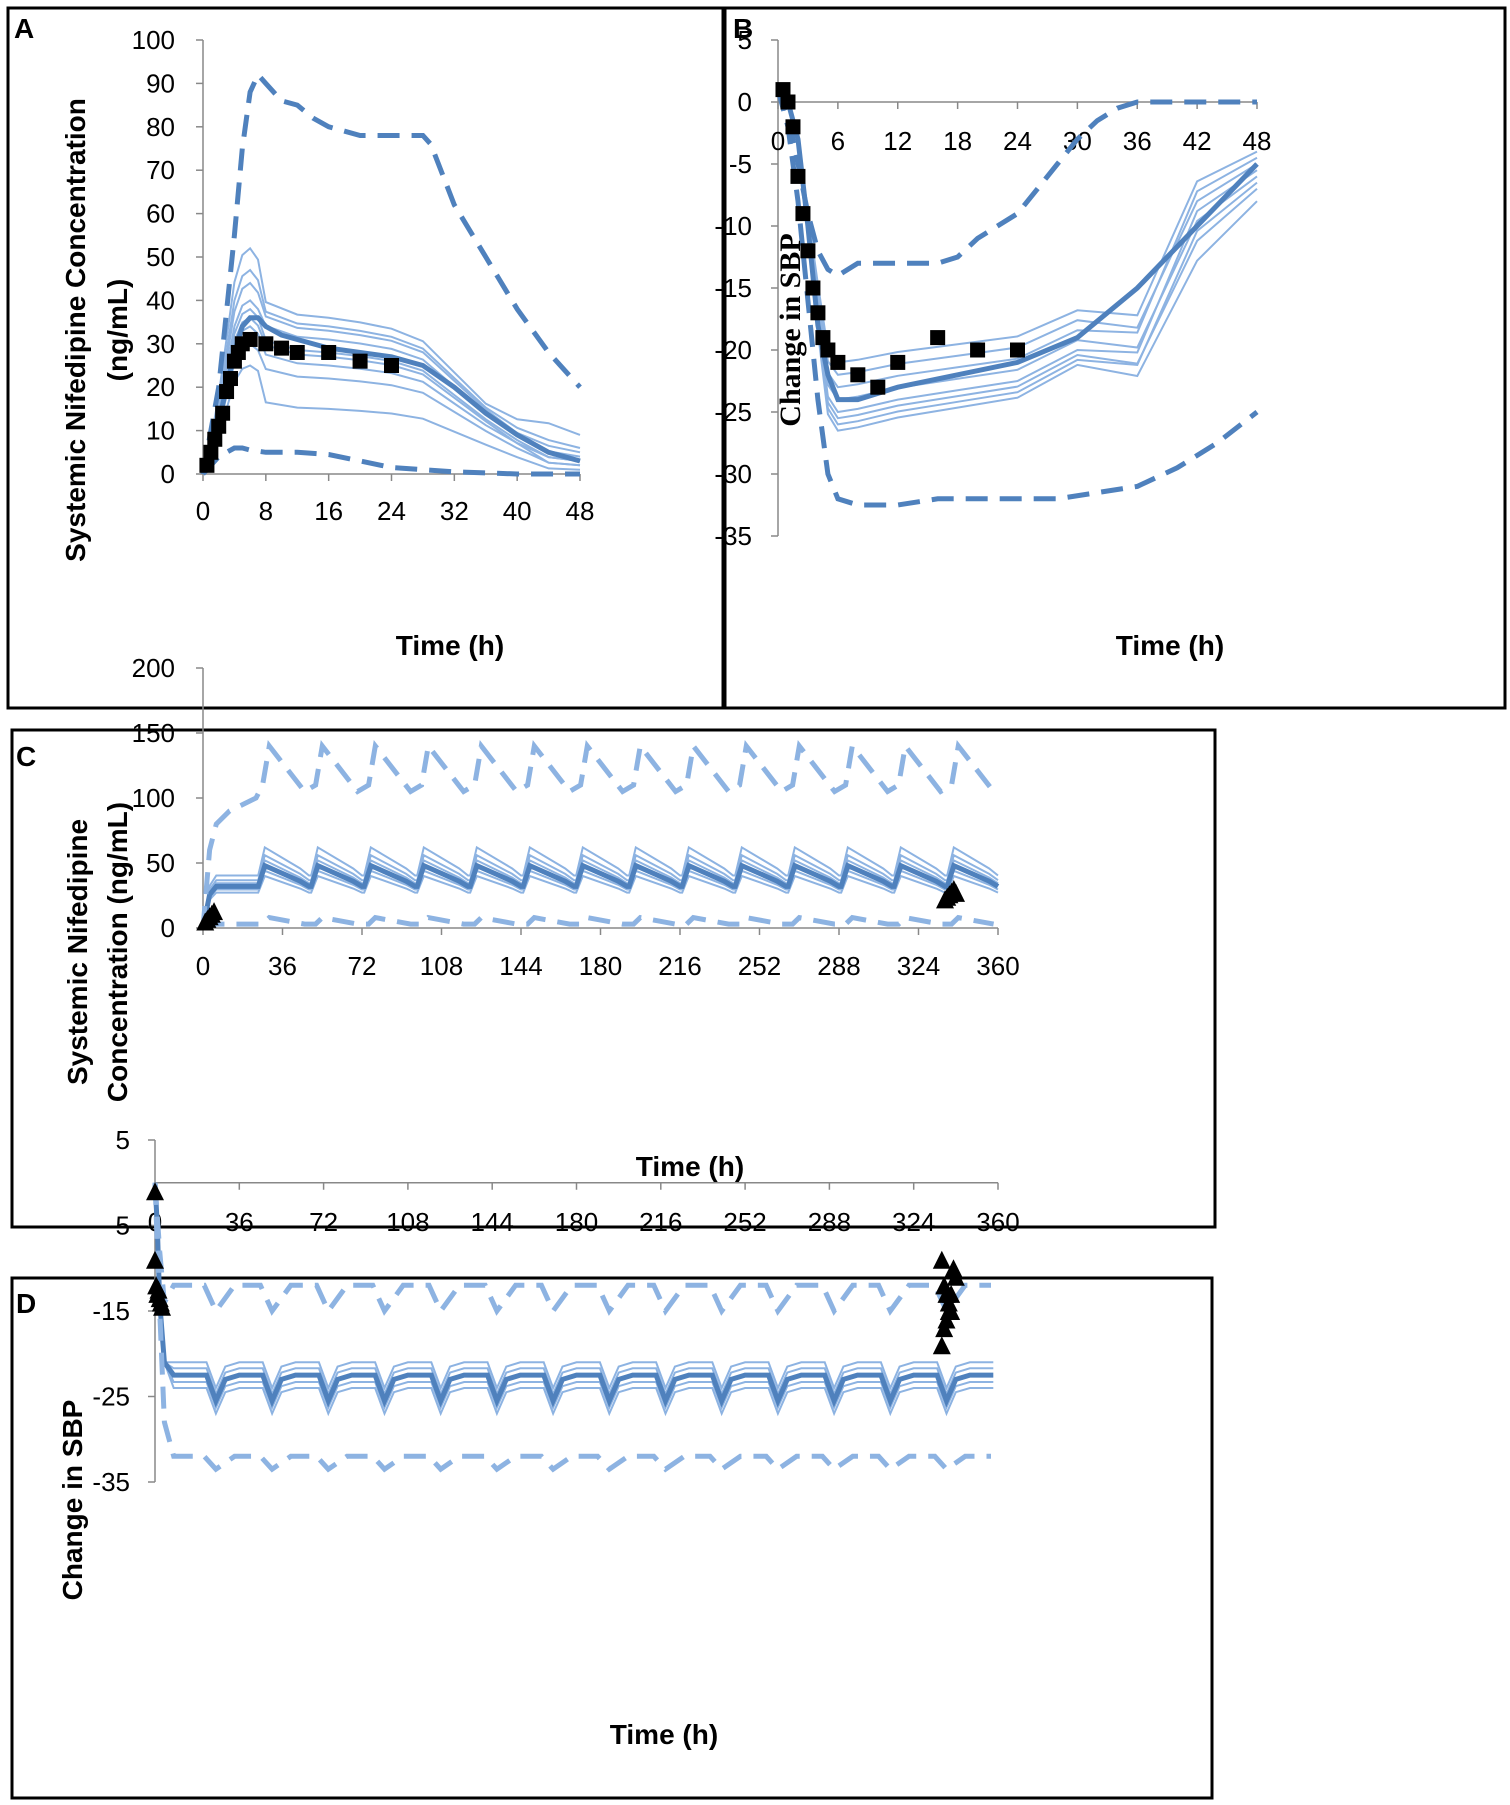 This screenshot has width=1510, height=1805. I want to click on panel-a-x-tick-label: 8, so click(266, 511).